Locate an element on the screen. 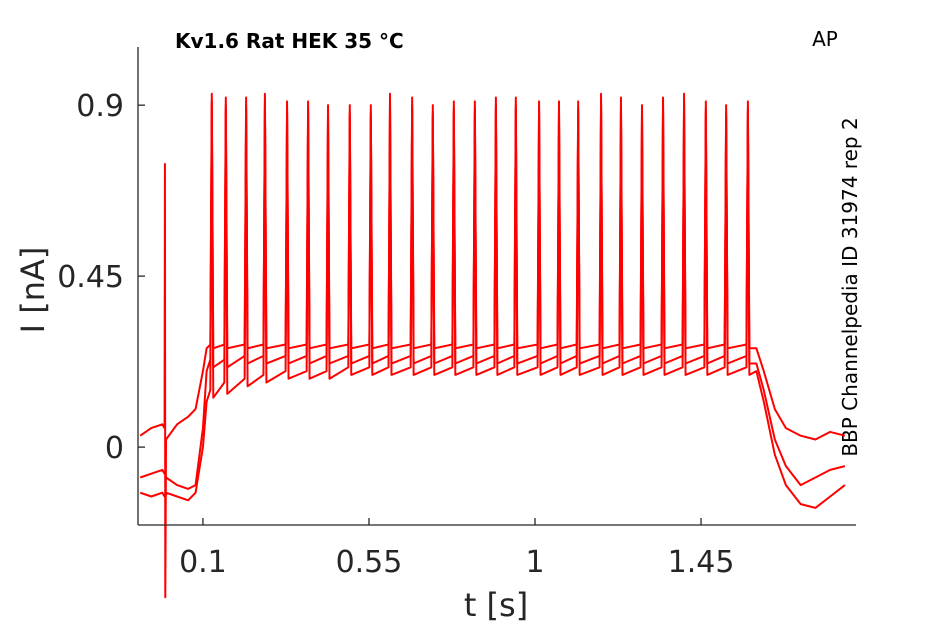  x-tick-label: 0.1 is located at coordinates (203, 562).